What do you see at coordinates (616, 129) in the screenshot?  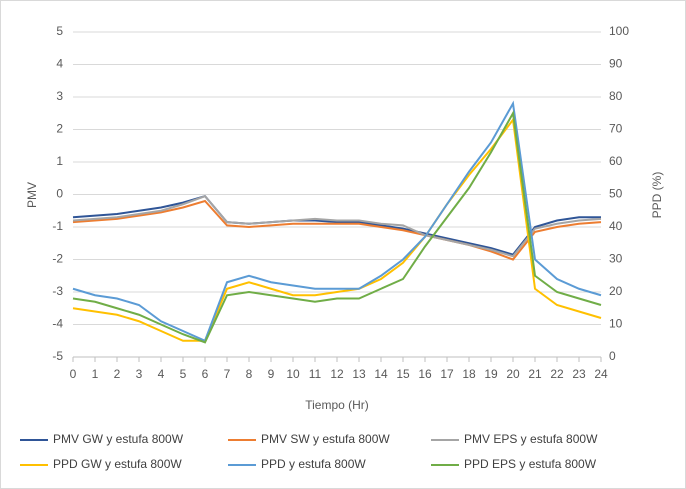 I see `y2-tick-label: 70` at bounding box center [616, 129].